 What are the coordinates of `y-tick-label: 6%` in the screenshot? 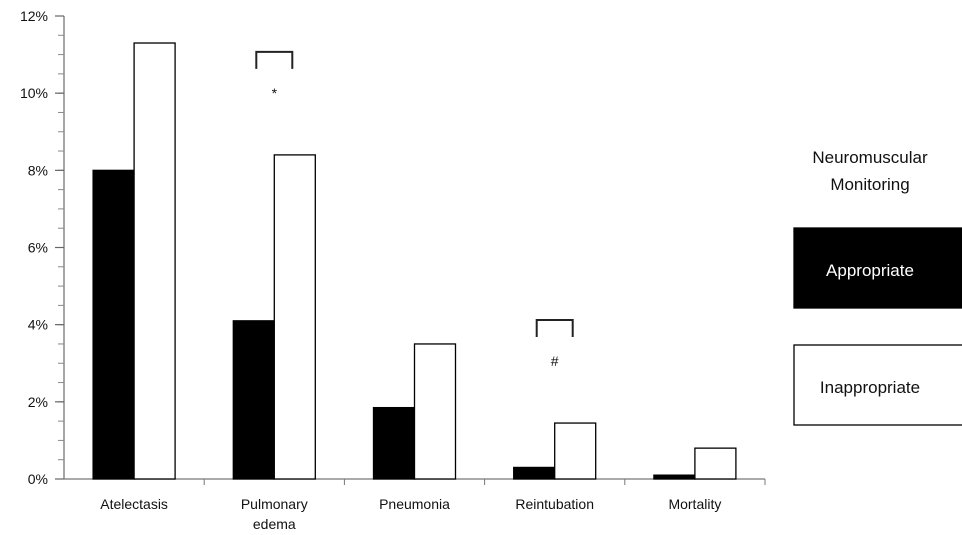 It's located at (38, 248).